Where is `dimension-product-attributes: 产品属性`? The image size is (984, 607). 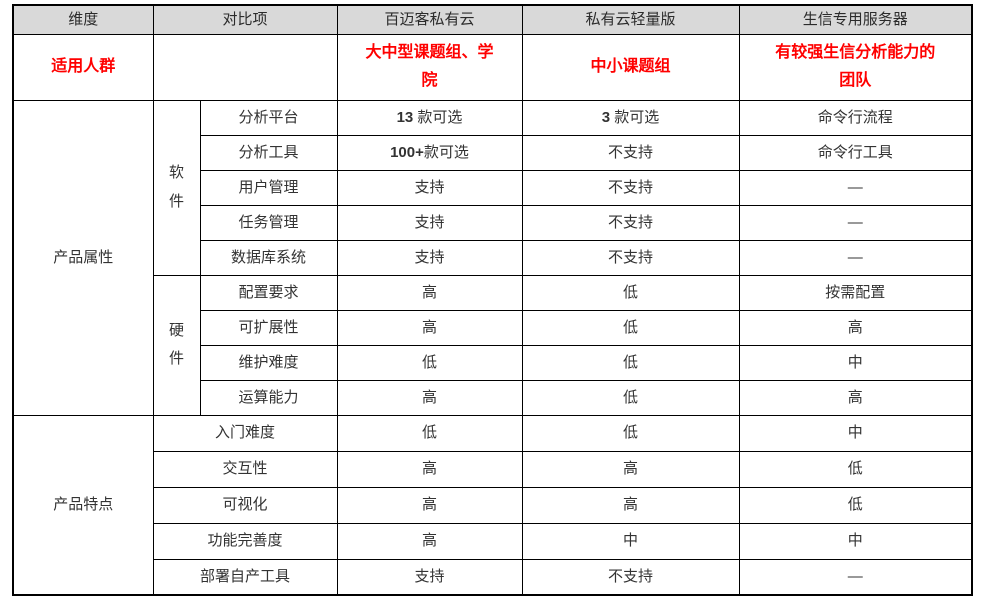
dimension-product-attributes: 产品属性 is located at coordinates (83, 257).